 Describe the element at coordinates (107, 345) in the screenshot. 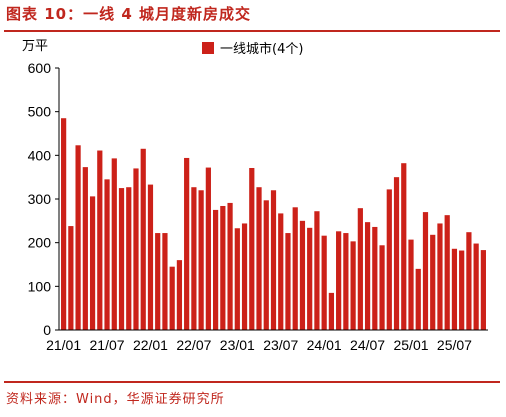

I see `x-tick-label: 21/07` at that location.